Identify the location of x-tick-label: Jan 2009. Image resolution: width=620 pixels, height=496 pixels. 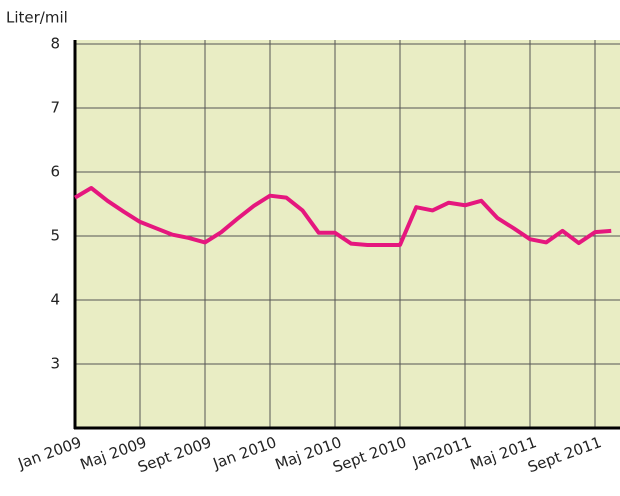
(49, 453).